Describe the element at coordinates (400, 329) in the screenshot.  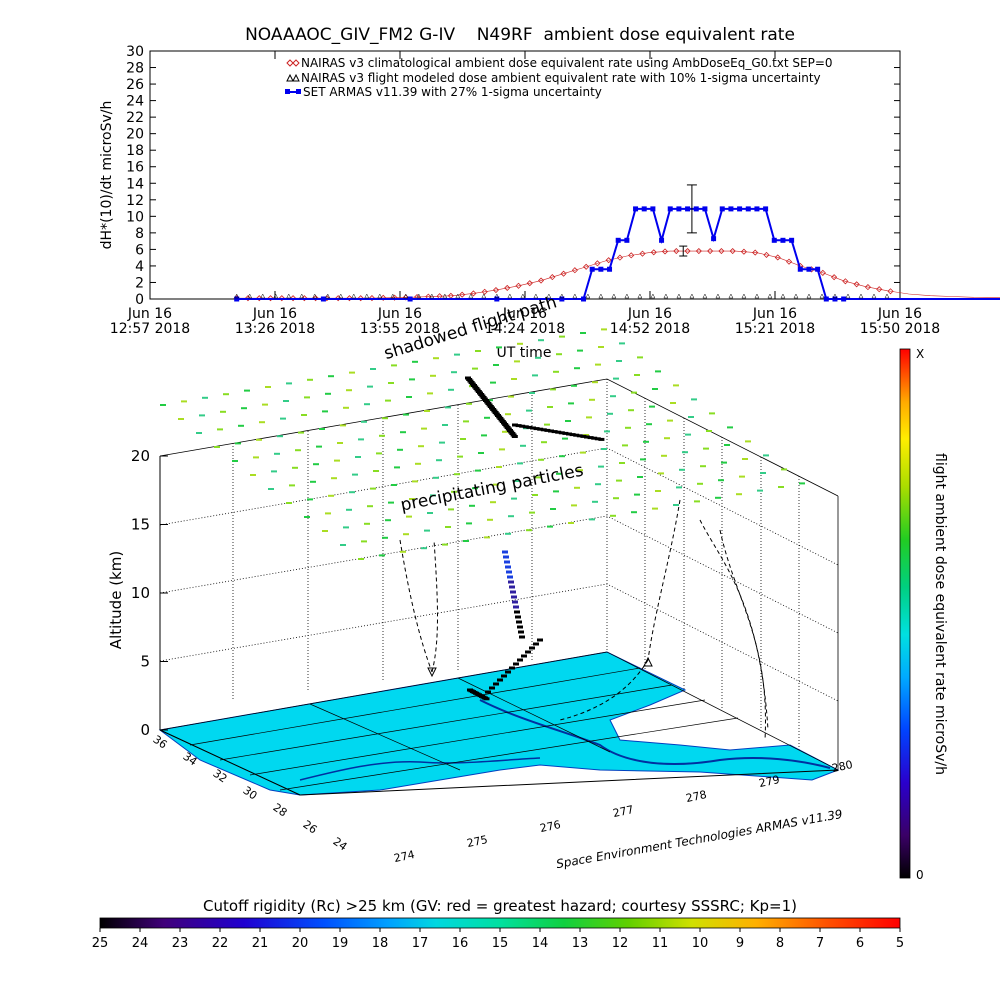
I see `x-tick-label-time: 13:55 2018` at that location.